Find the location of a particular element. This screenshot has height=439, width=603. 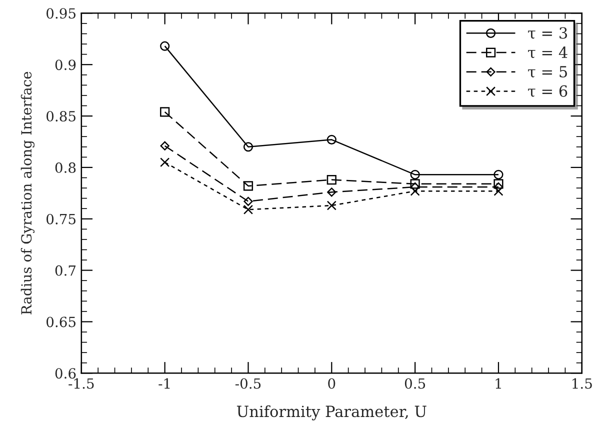

x-tick-label: -0.5 is located at coordinates (248, 383).